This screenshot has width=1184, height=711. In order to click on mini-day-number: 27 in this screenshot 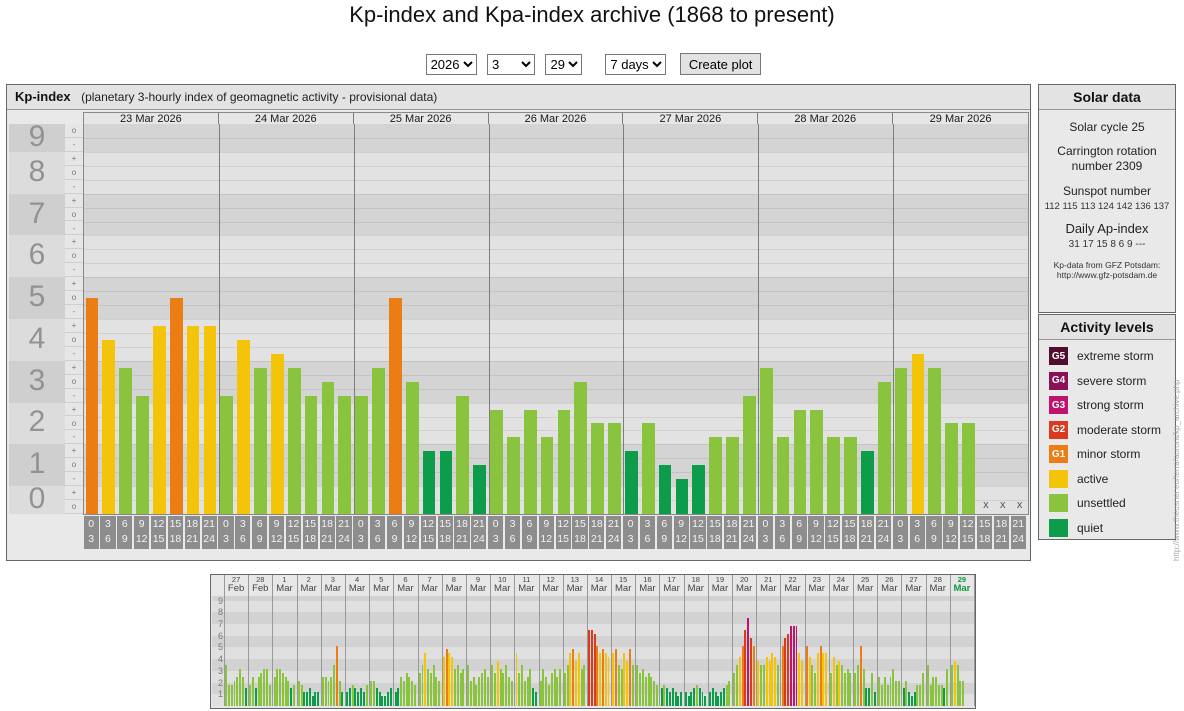, I will do `click(913, 579)`.